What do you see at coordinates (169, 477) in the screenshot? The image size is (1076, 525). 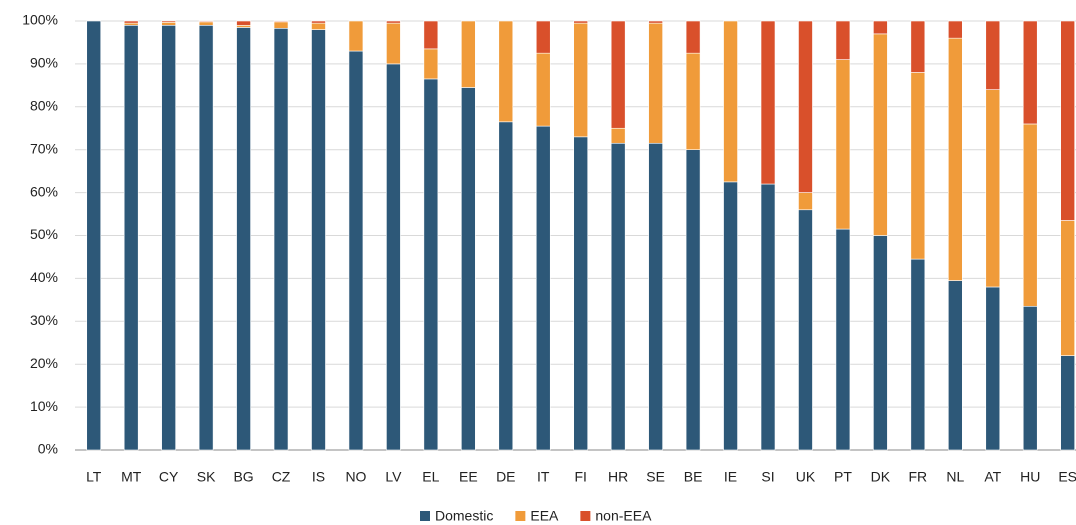 I see `x-tick-label: CY` at bounding box center [169, 477].